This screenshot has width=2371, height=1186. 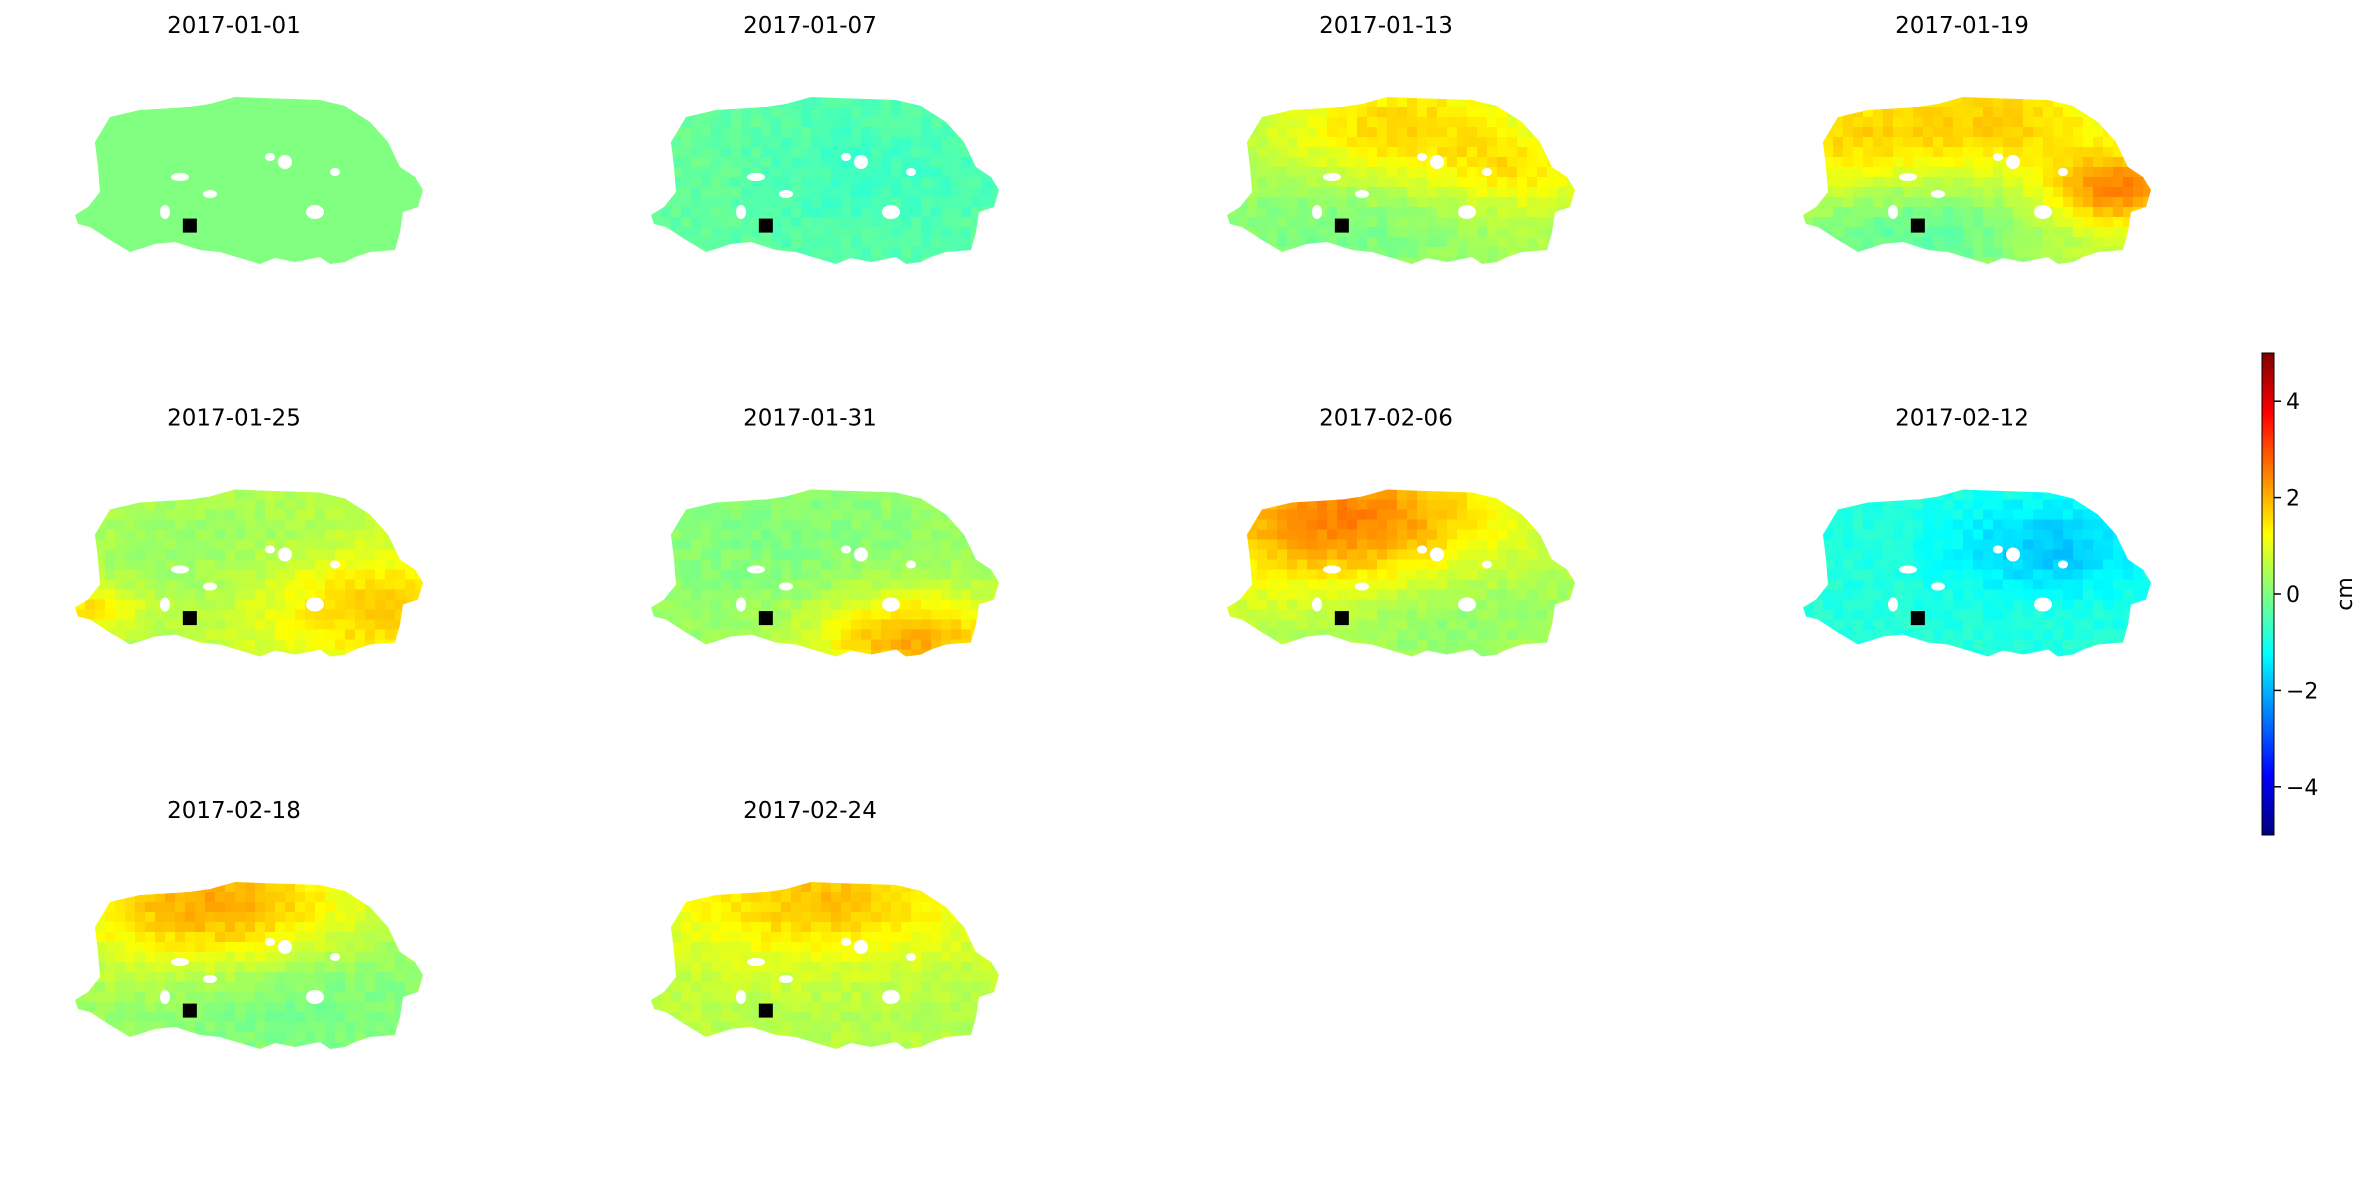 I want to click on map-panel: 2017-01-13, so click(x=1401, y=138).